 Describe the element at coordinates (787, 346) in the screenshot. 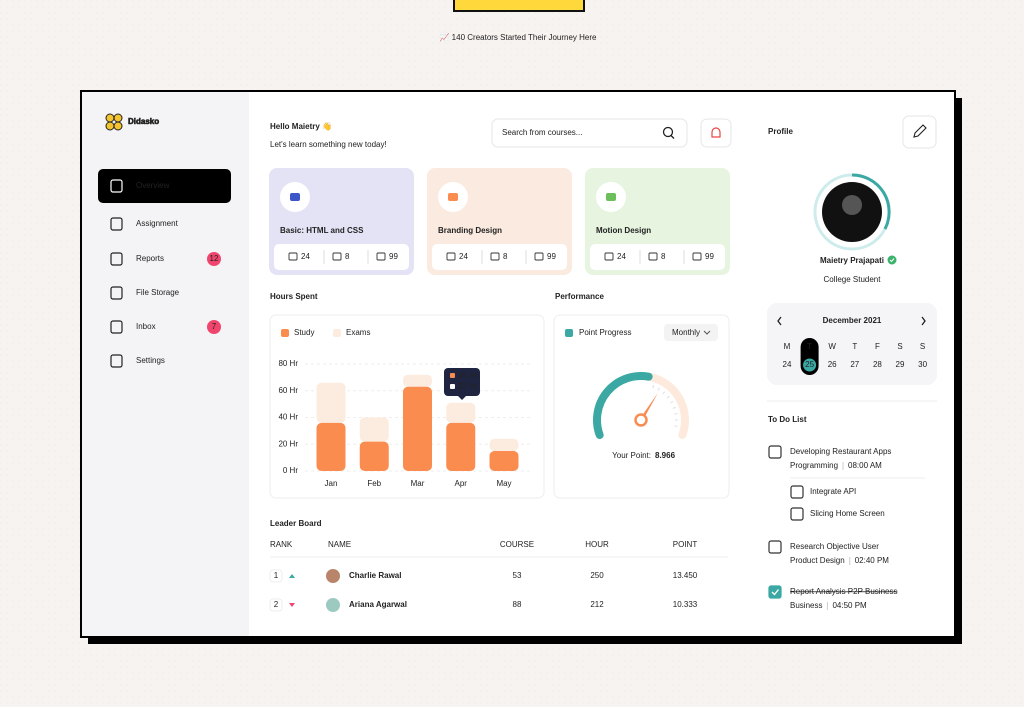

I see `weekday: M` at that location.